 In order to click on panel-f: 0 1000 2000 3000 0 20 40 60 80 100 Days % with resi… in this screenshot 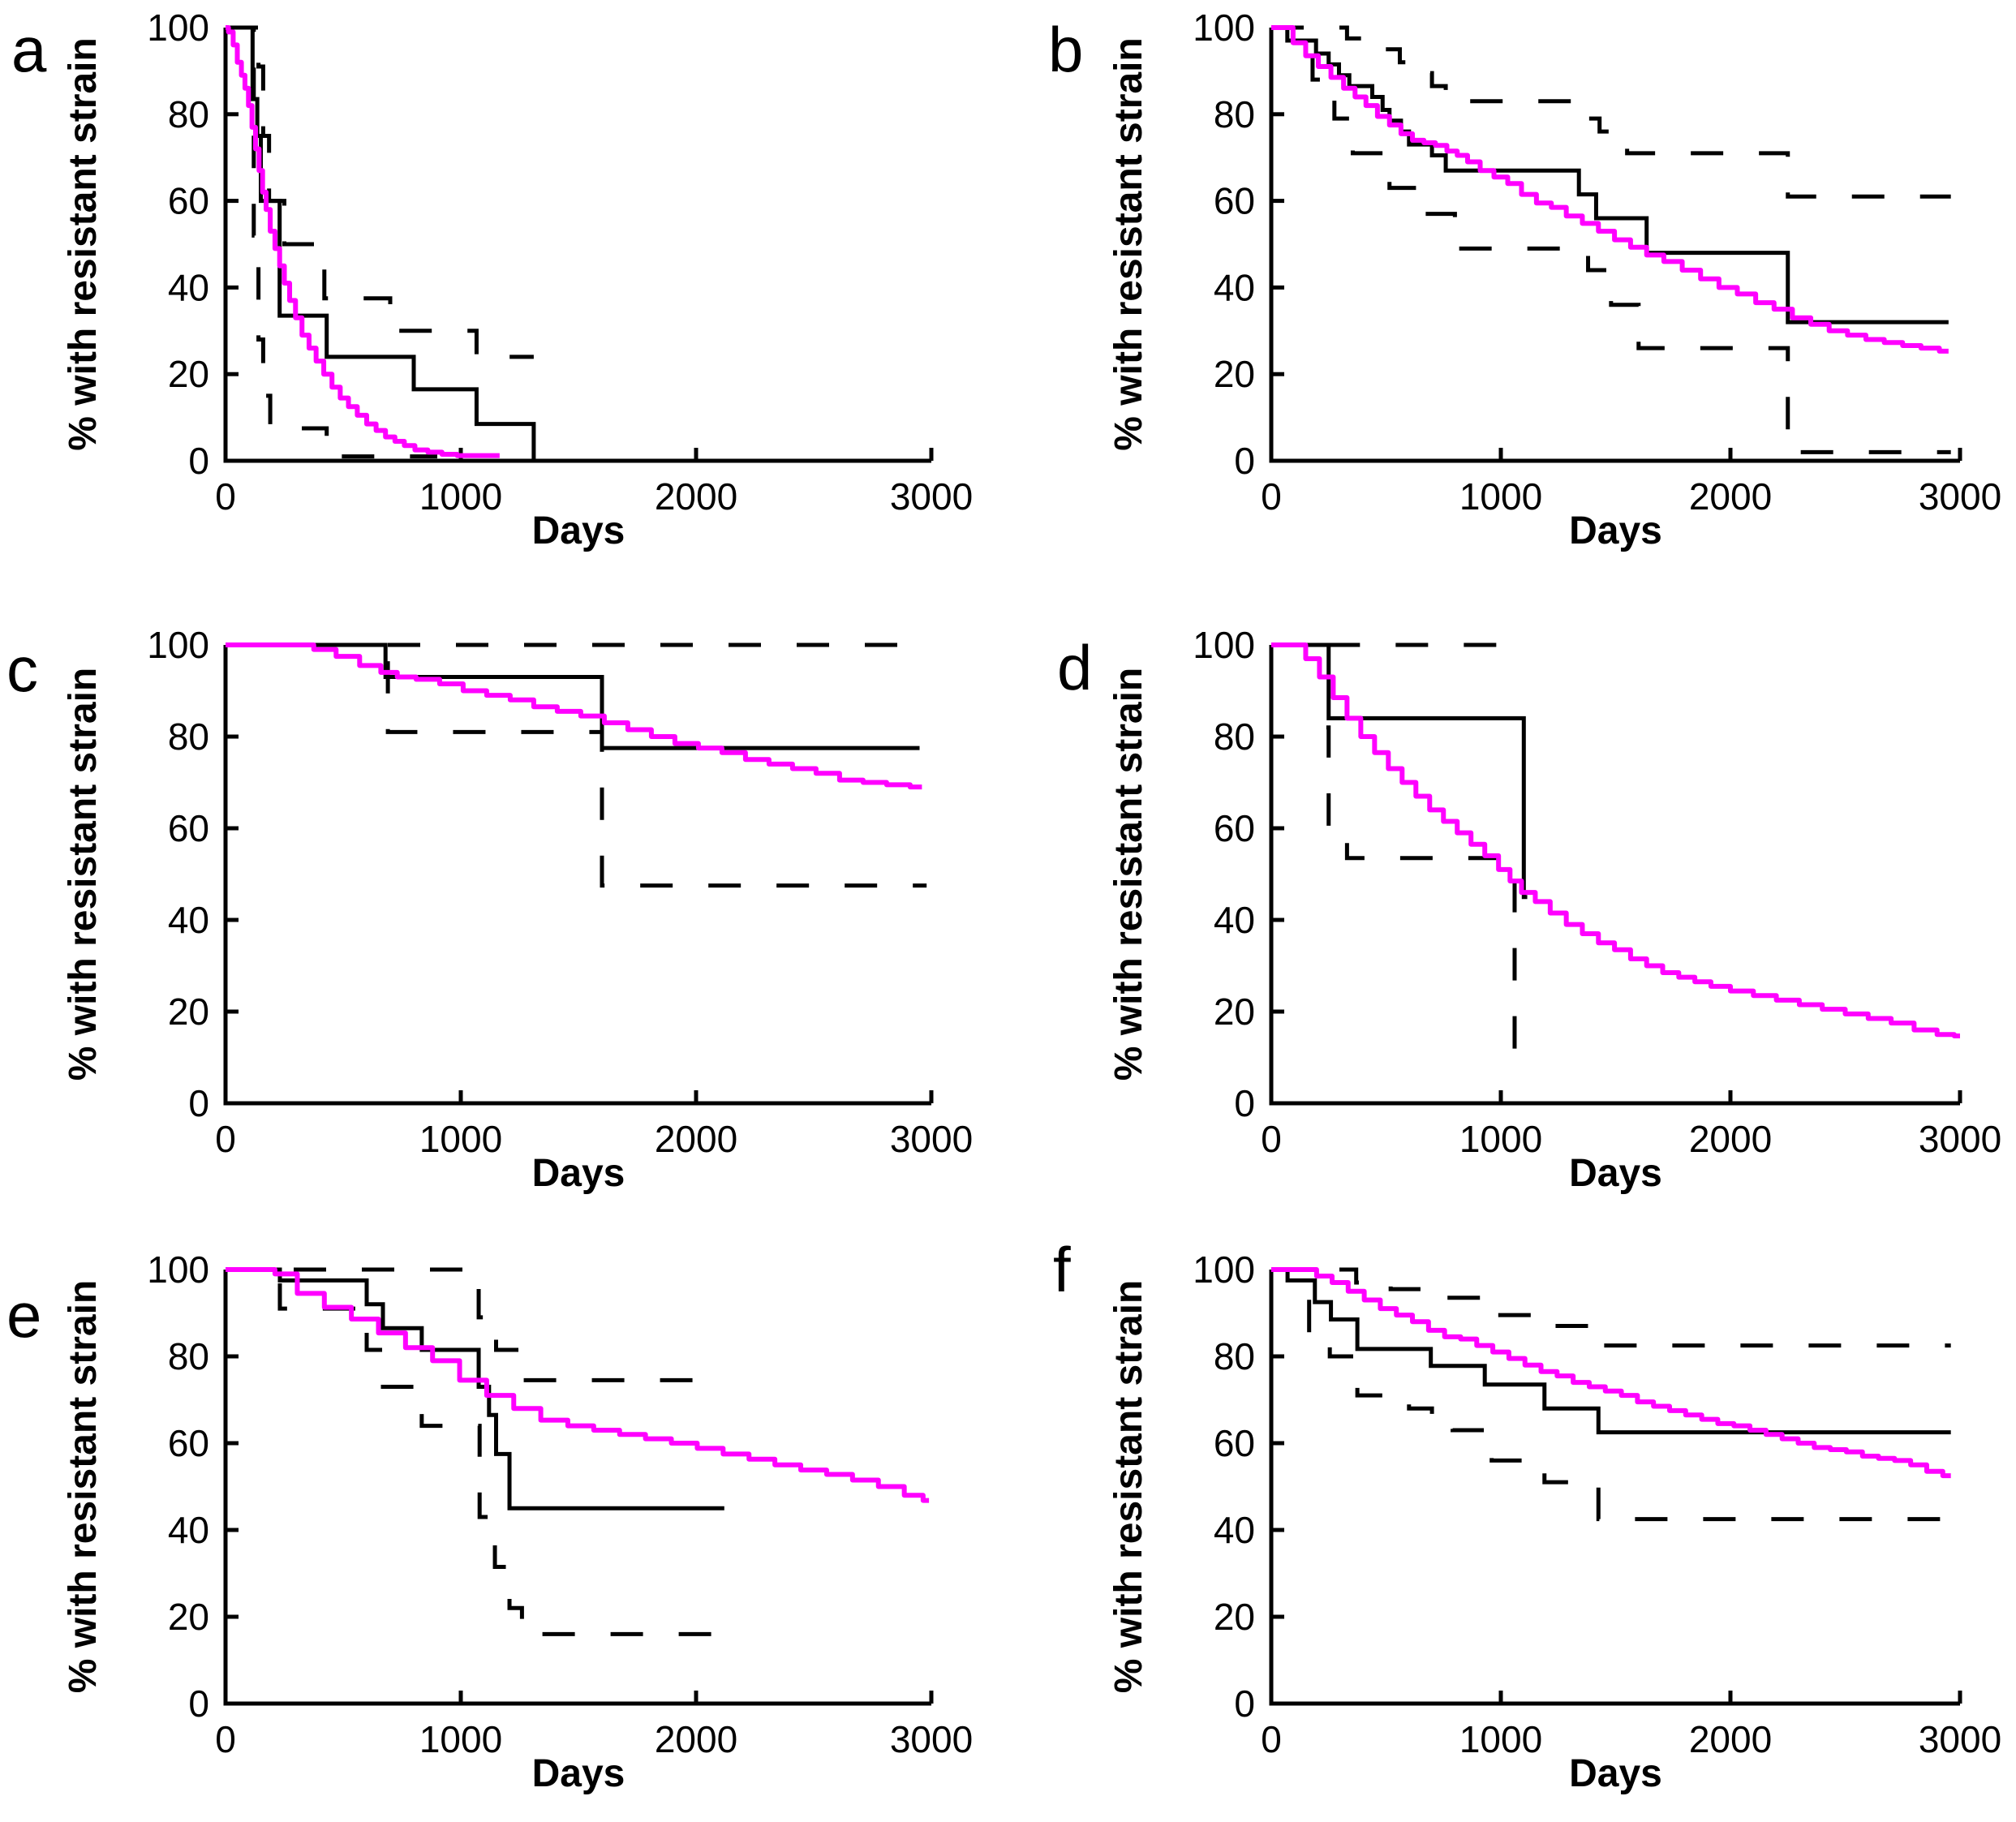, I will do `click(1527, 1514)`.